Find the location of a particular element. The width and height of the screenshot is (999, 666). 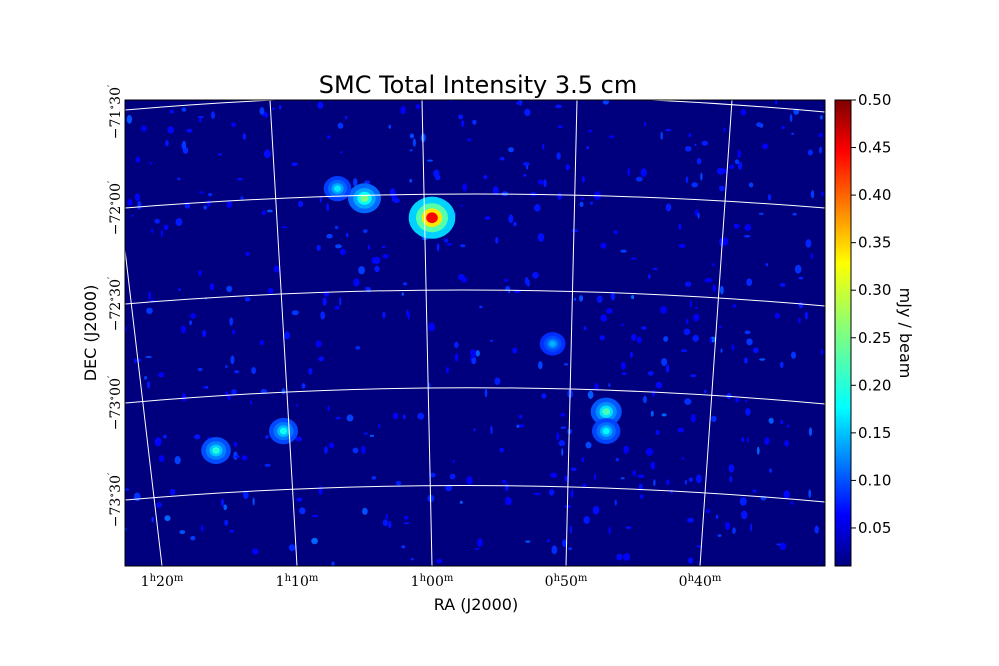

dec-gridline is located at coordinates (475, 201).